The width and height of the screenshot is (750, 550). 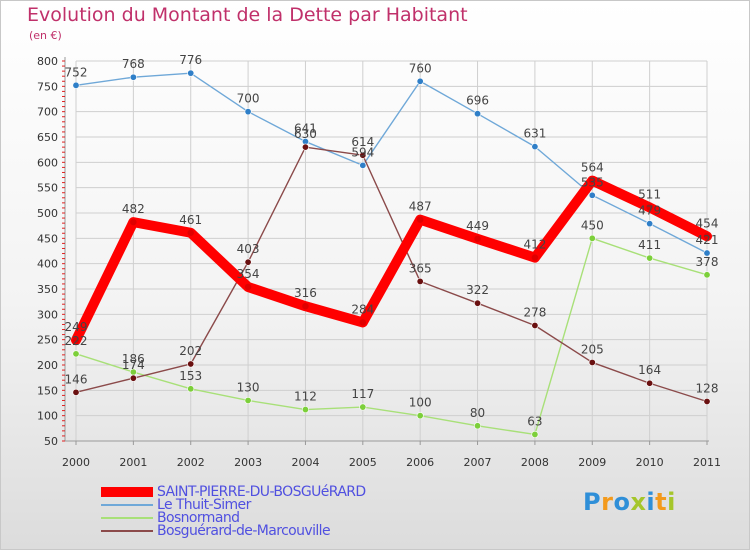 What do you see at coordinates (362, 394) in the screenshot?
I see `data-label: 117` at bounding box center [362, 394].